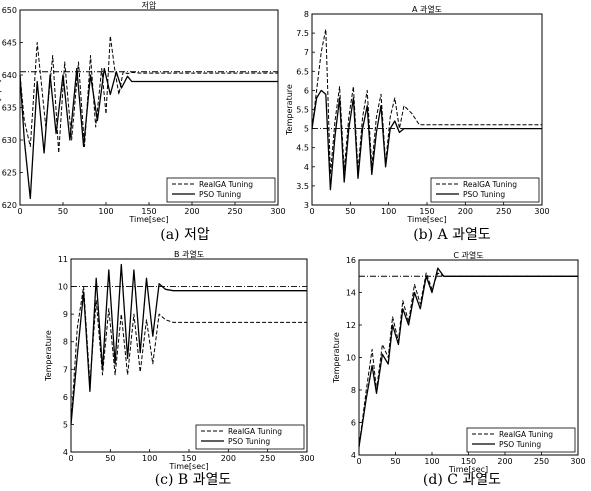 Image resolution: width=591 pixels, height=491 pixels. Describe the element at coordinates (193, 480) in the screenshot. I see `panel-caption: (c) B 과열도` at that location.